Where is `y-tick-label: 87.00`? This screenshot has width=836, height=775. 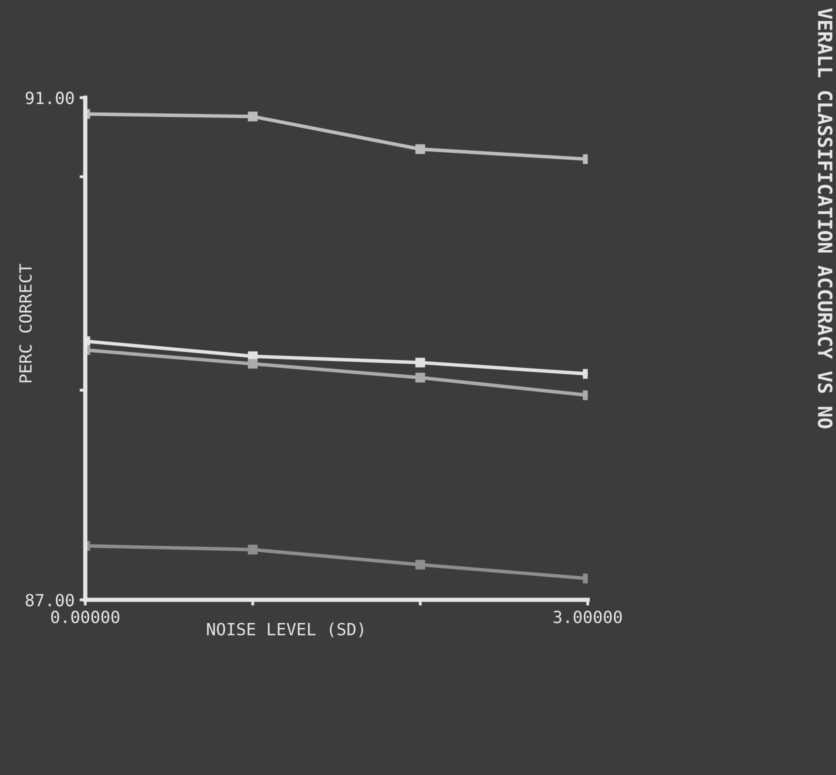 y-tick-label: 87.00 is located at coordinates (50, 600).